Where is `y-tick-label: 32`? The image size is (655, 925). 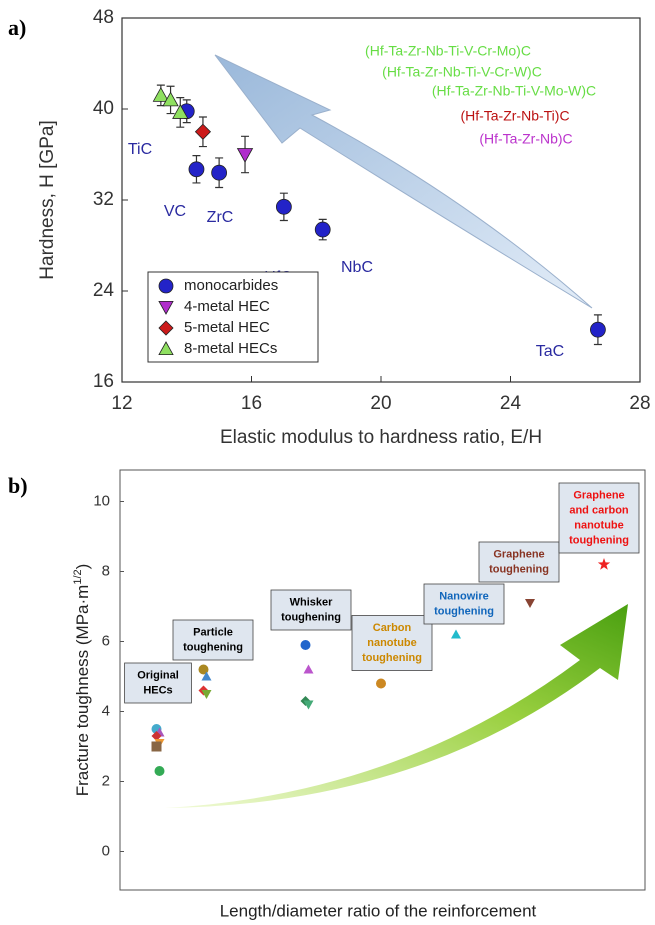
y-tick-label: 32 is located at coordinates (103, 199).